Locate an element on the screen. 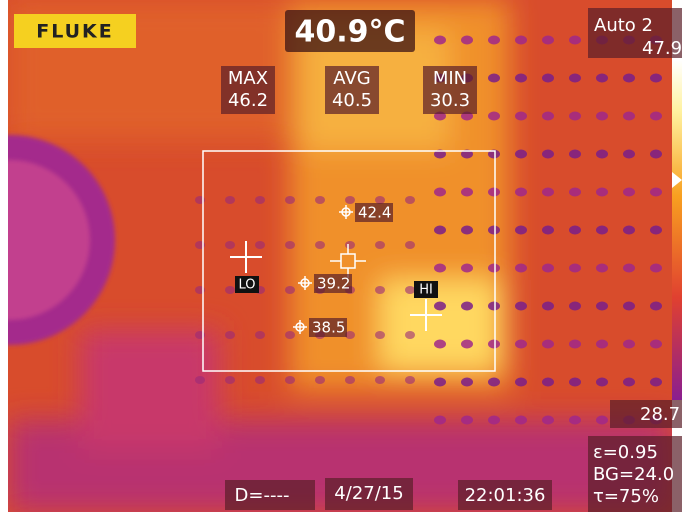  date-box is located at coordinates (369, 494).